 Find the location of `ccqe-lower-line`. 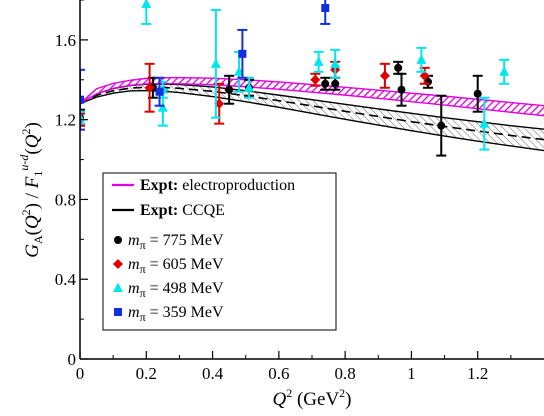

ccqe-lower-line is located at coordinates (312, 120).